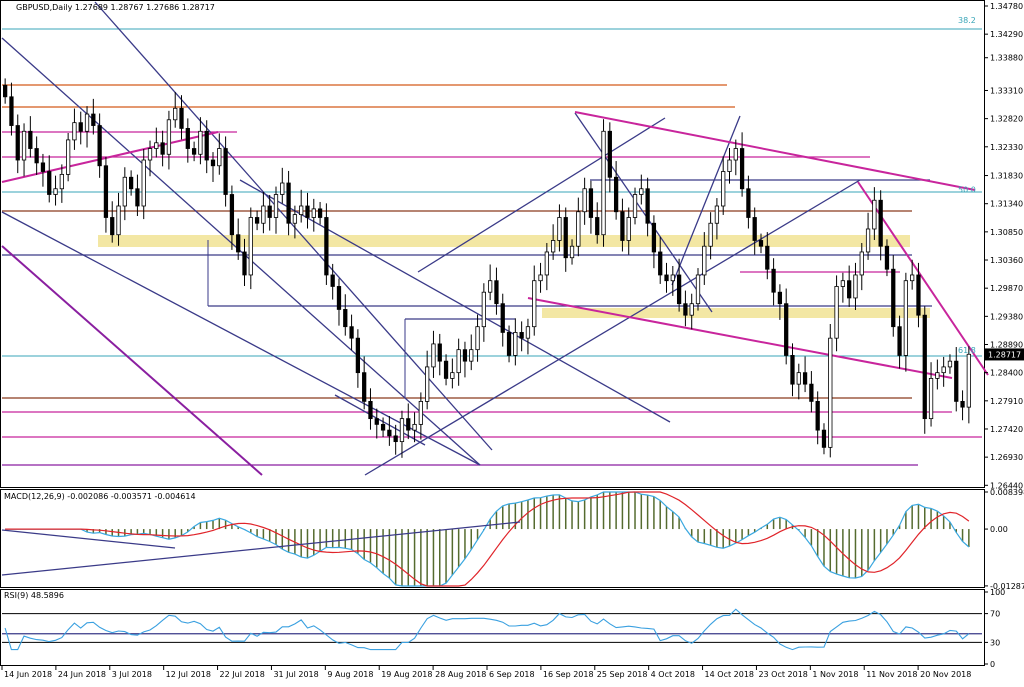 This screenshot has width=1024, height=687. Describe the element at coordinates (1006, 176) in the screenshot. I see `price-tick-label: 1.31830` at that location.